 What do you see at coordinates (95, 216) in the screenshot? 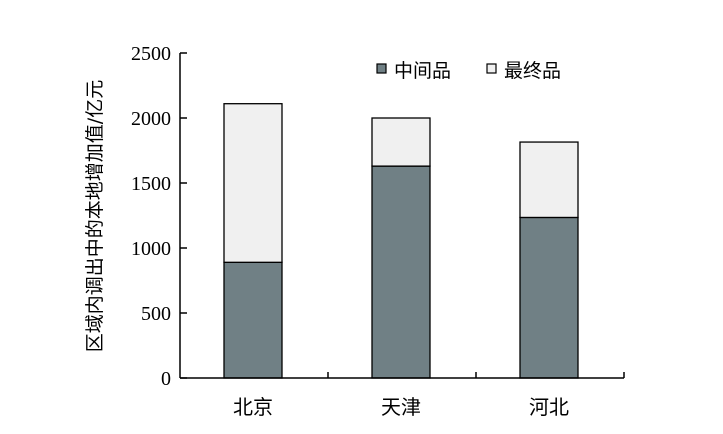
I see `y-axis-title: 区域内调出中的本地增加值/亿元` at bounding box center [95, 216].